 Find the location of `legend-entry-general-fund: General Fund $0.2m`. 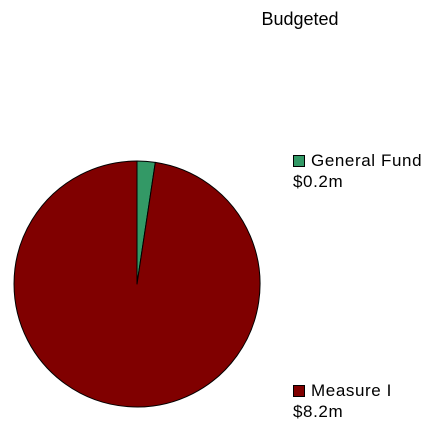

legend-entry-general-fund: General Fund $0.2m is located at coordinates (368, 171).